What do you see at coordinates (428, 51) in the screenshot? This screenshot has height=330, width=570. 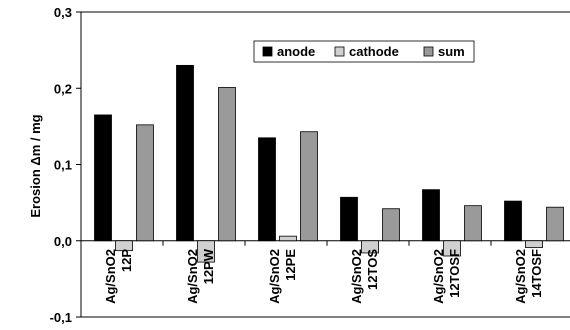 I see `legend-swatch-sum` at bounding box center [428, 51].